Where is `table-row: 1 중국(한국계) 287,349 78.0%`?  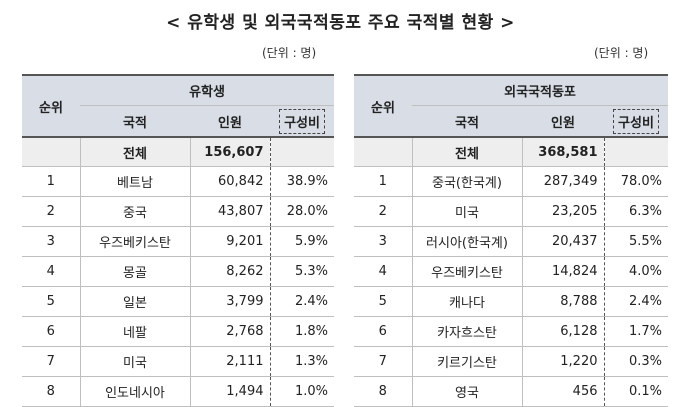
table-row: 1 중국(한국계) 287,349 78.0% is located at coordinates (511, 181).